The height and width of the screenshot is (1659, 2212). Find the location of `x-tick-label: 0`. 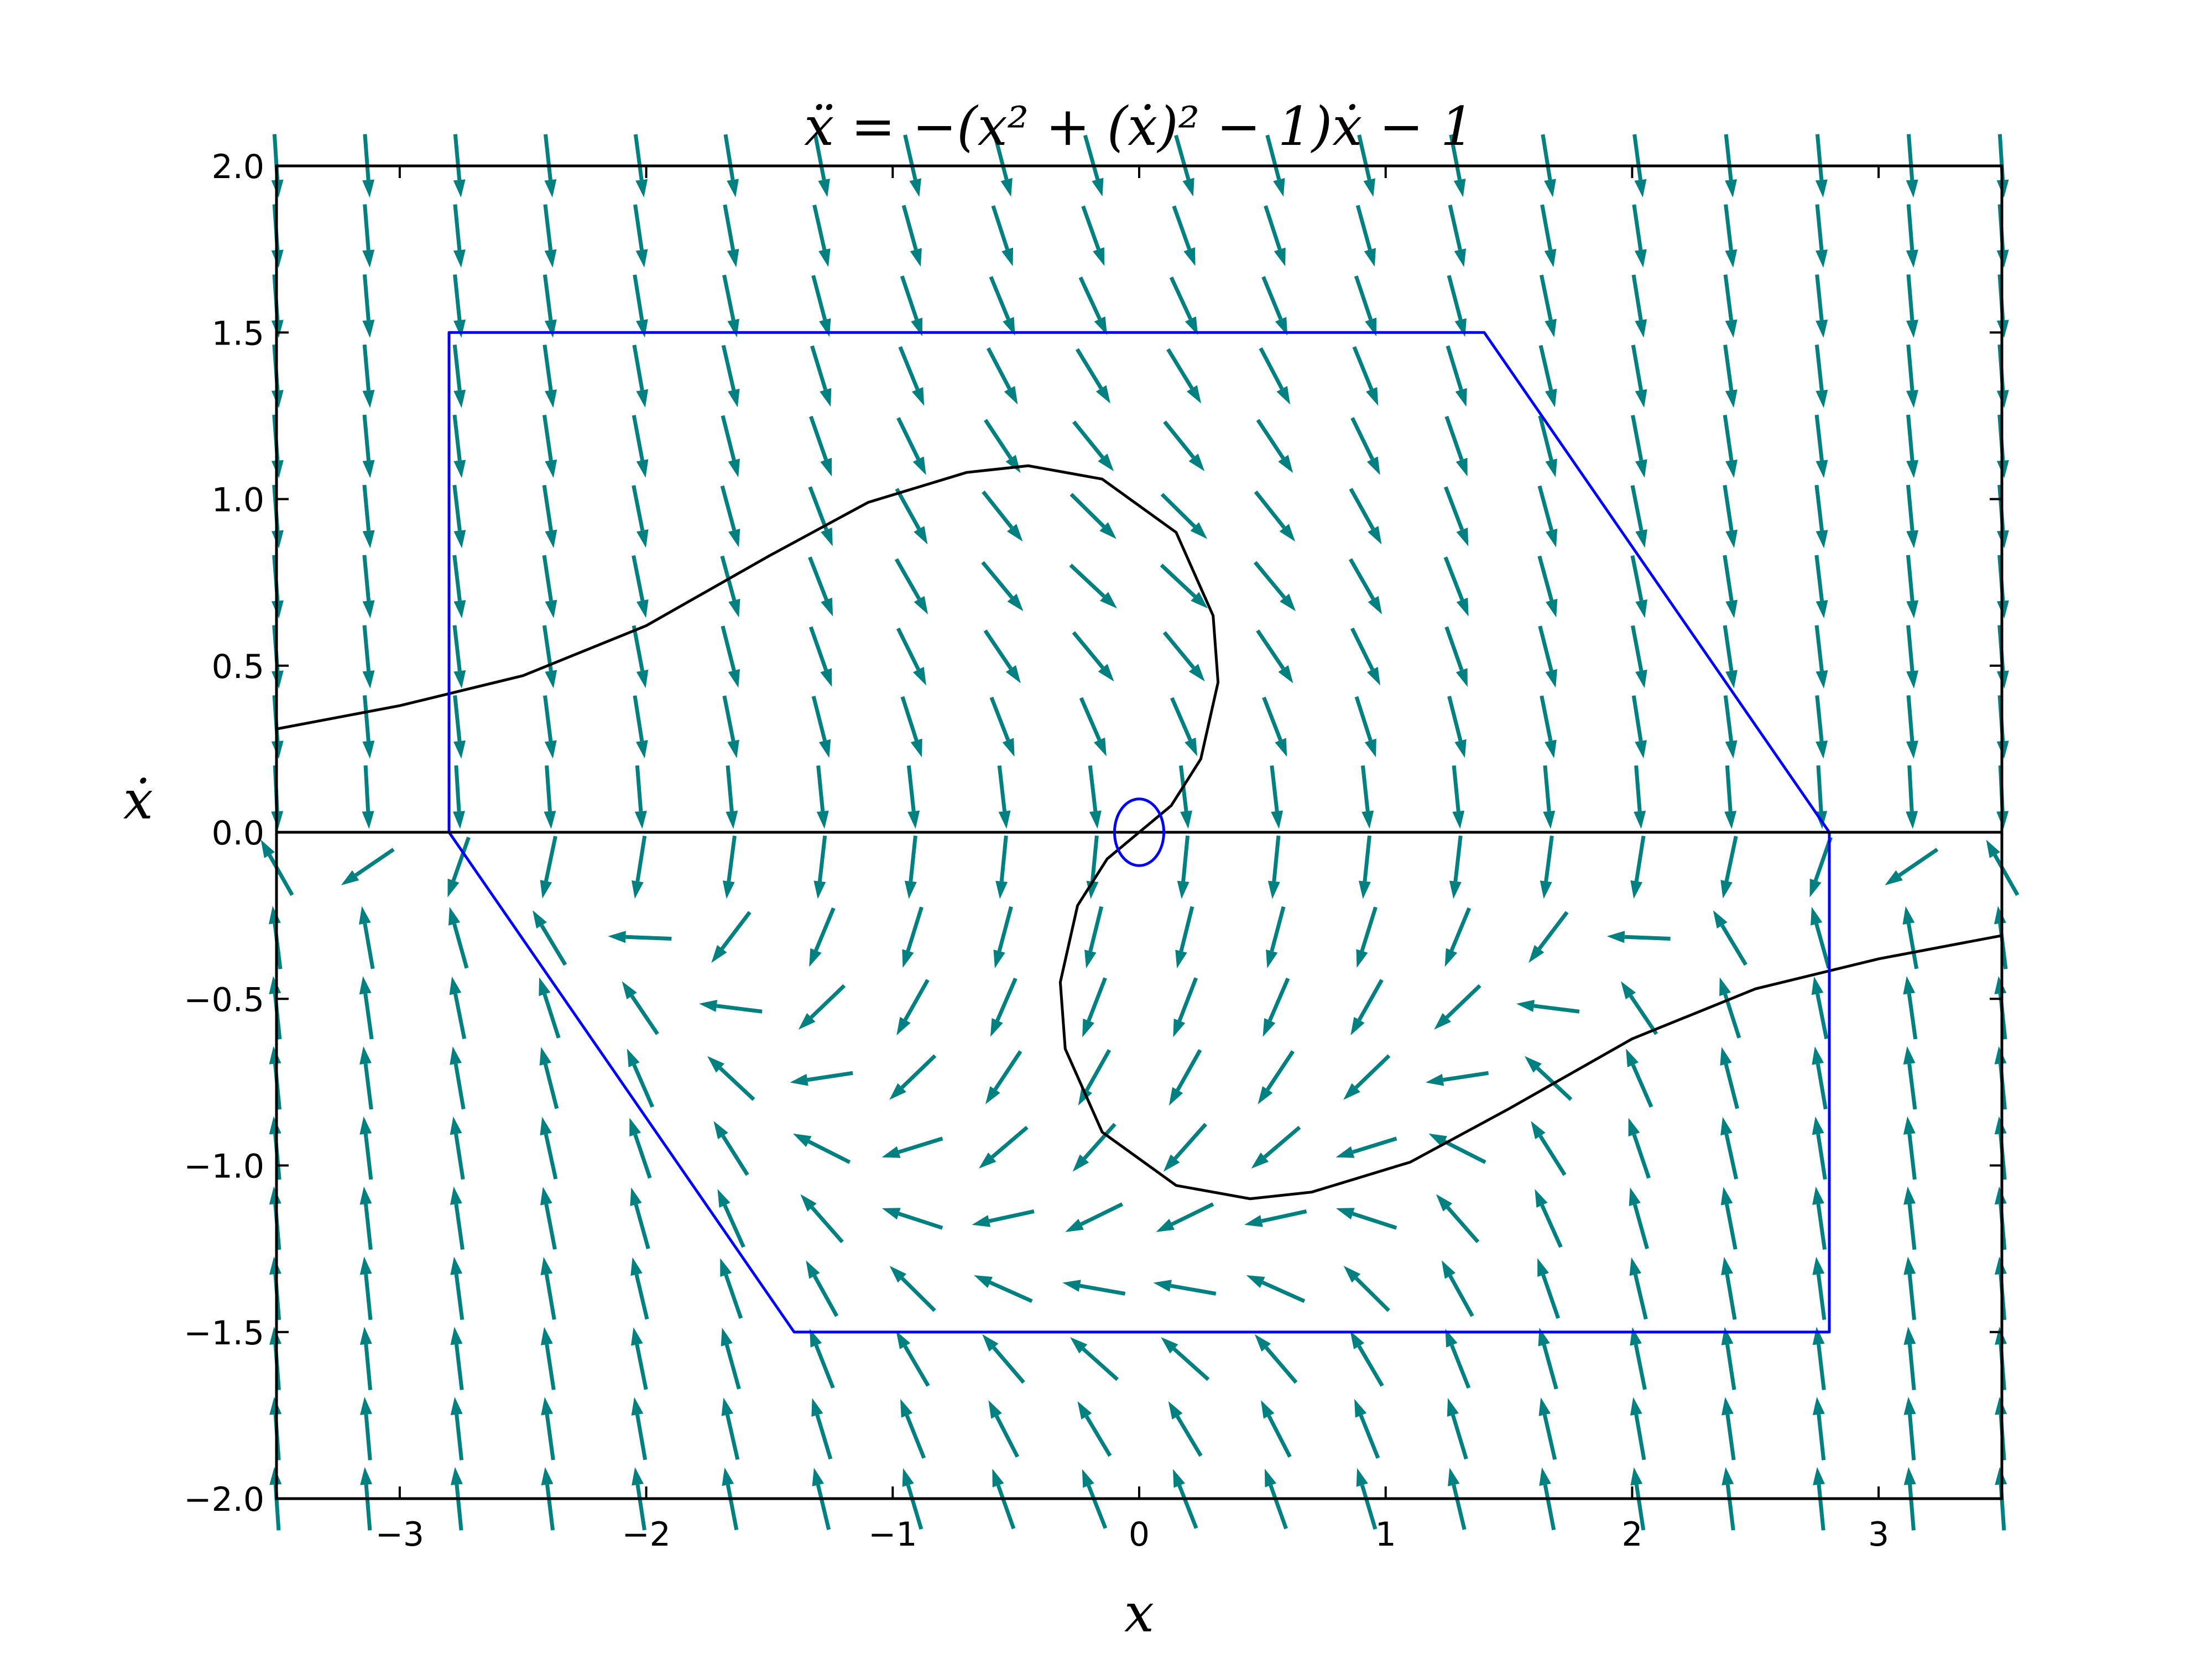

x-tick-label: 0 is located at coordinates (1139, 1535).